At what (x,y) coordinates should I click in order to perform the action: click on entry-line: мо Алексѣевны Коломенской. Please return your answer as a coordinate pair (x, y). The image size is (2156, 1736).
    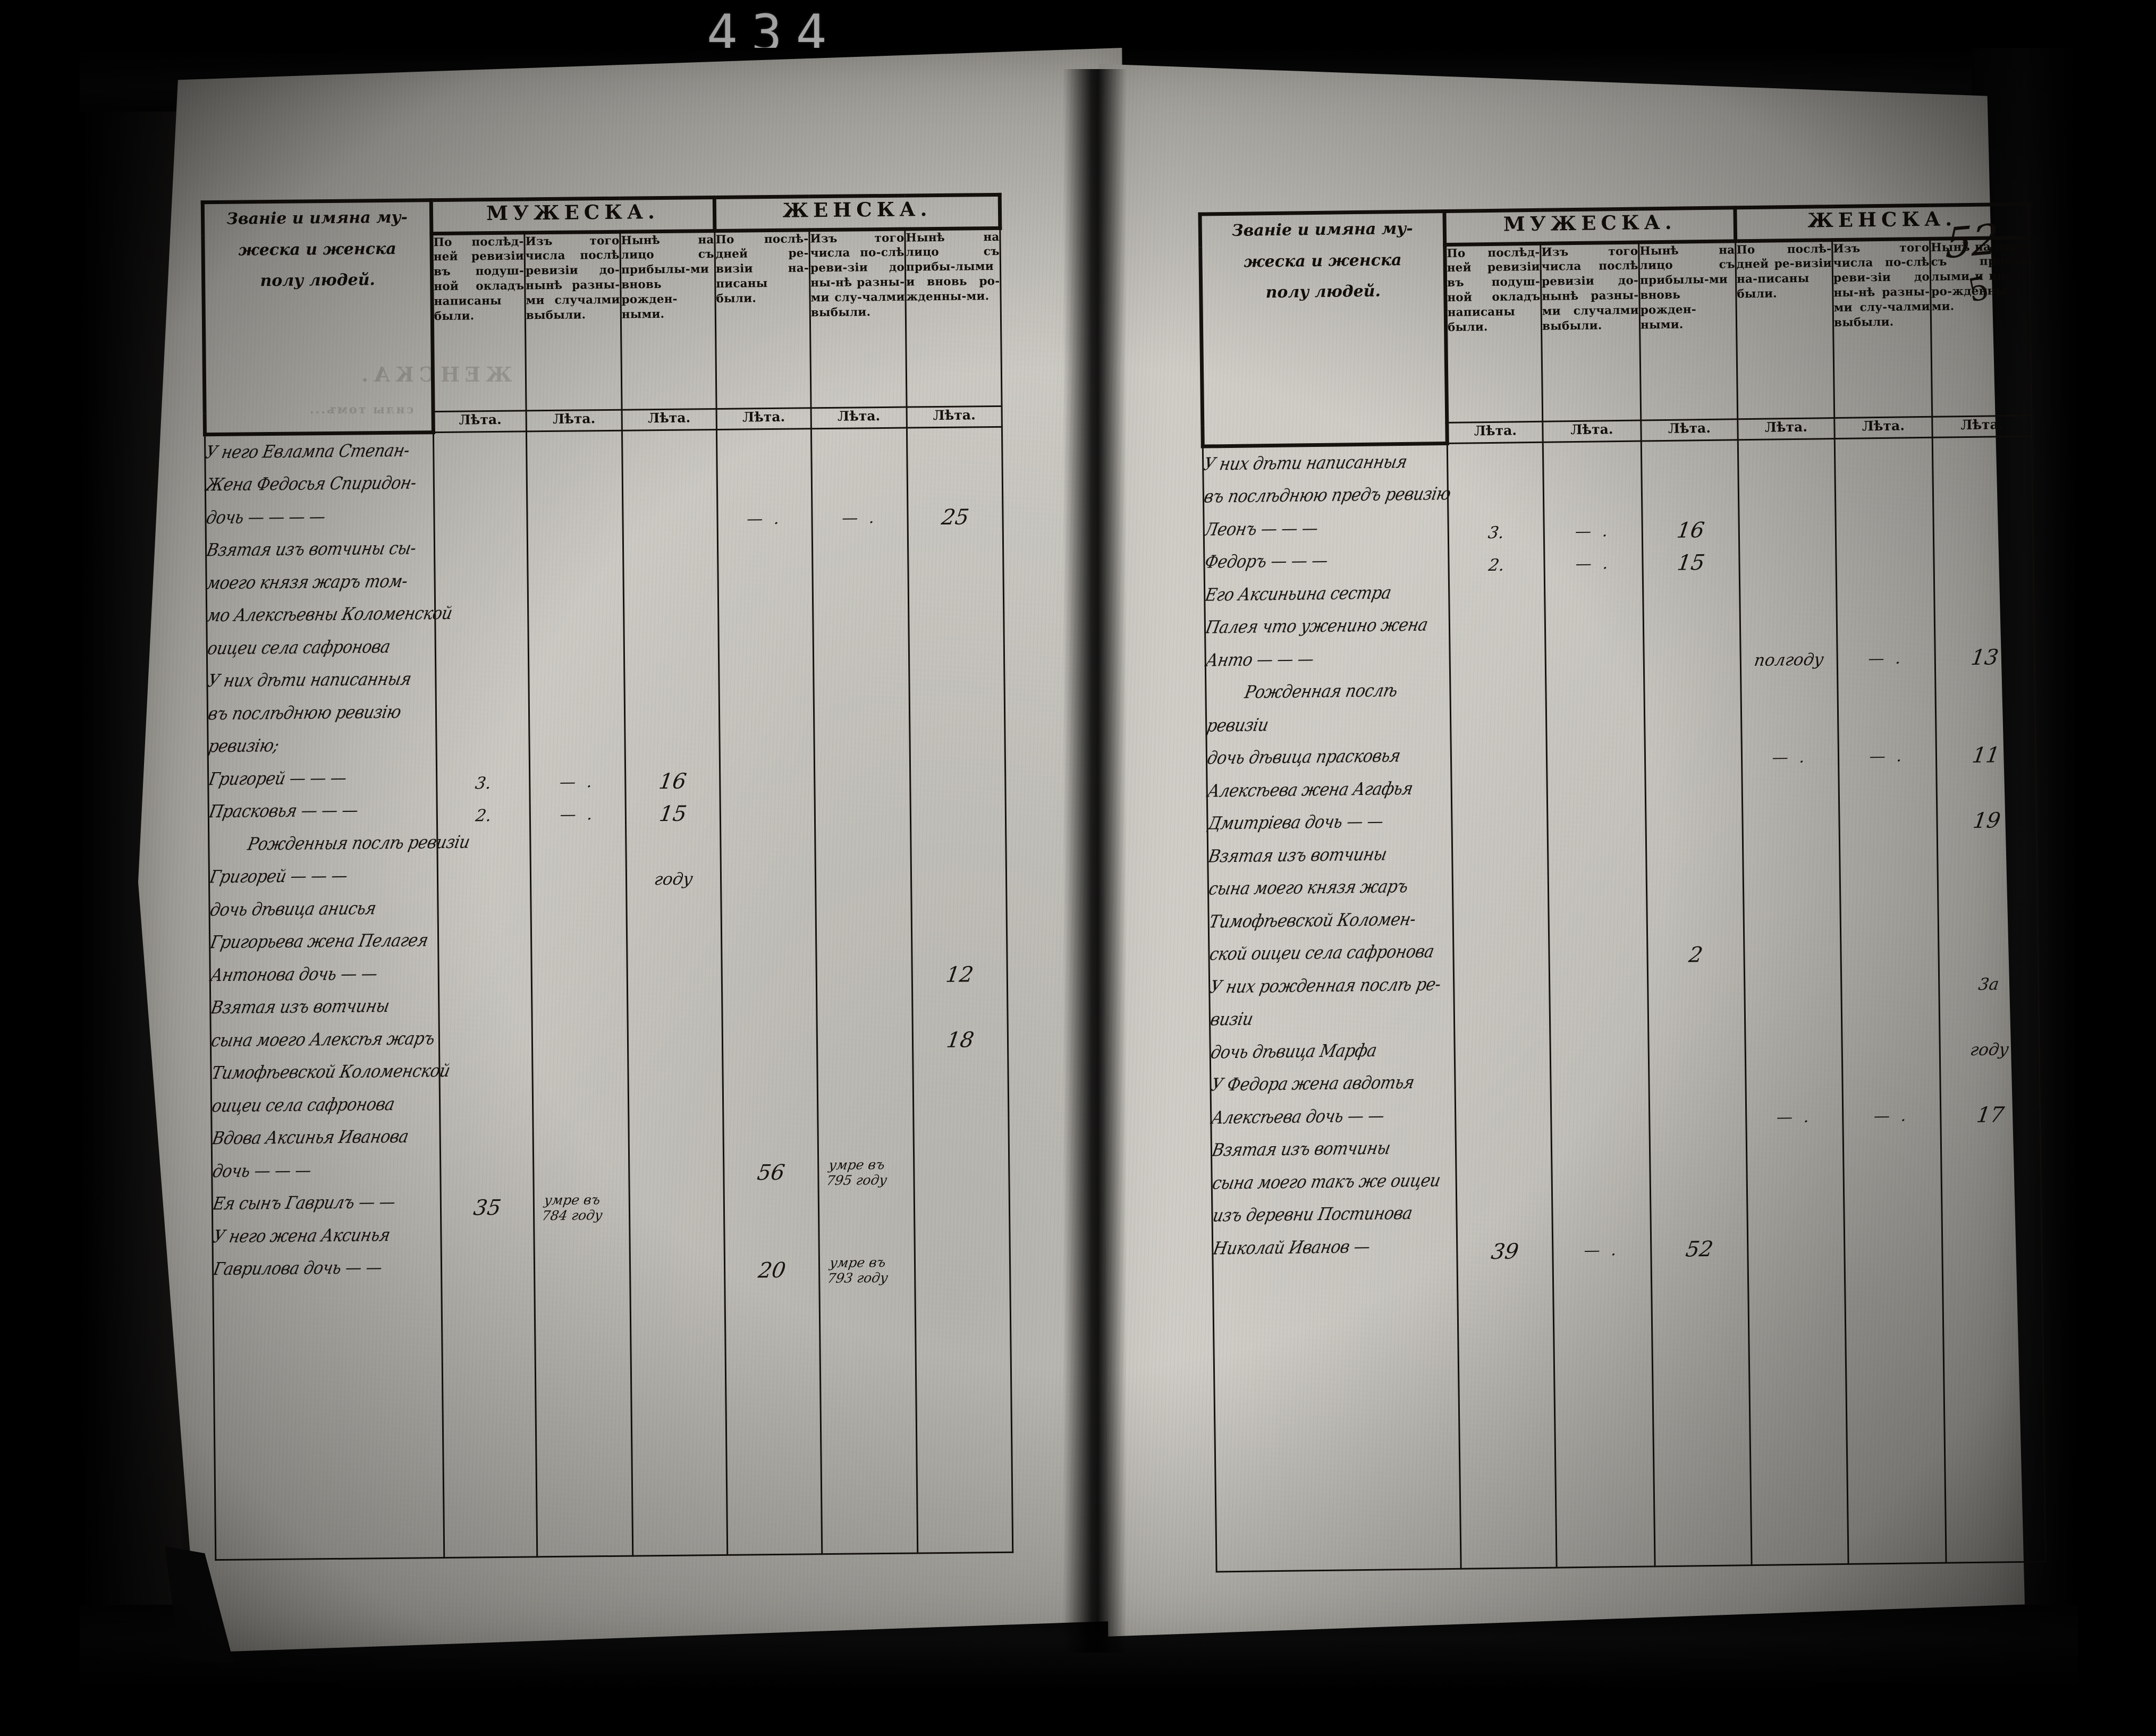
    Looking at the image, I should click on (329, 614).